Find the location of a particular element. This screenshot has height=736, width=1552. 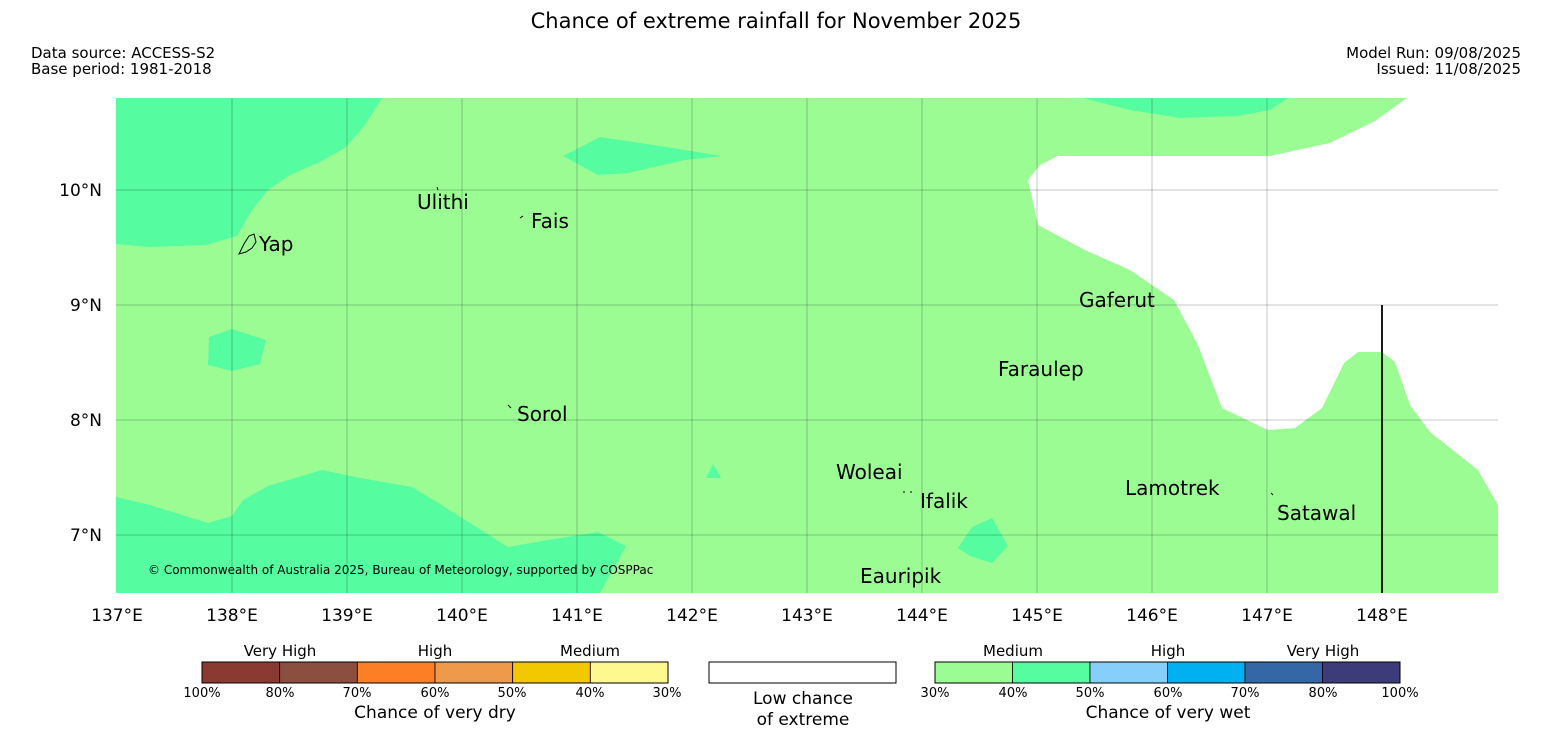

legend-wet-tick: 100% is located at coordinates (1399, 693).